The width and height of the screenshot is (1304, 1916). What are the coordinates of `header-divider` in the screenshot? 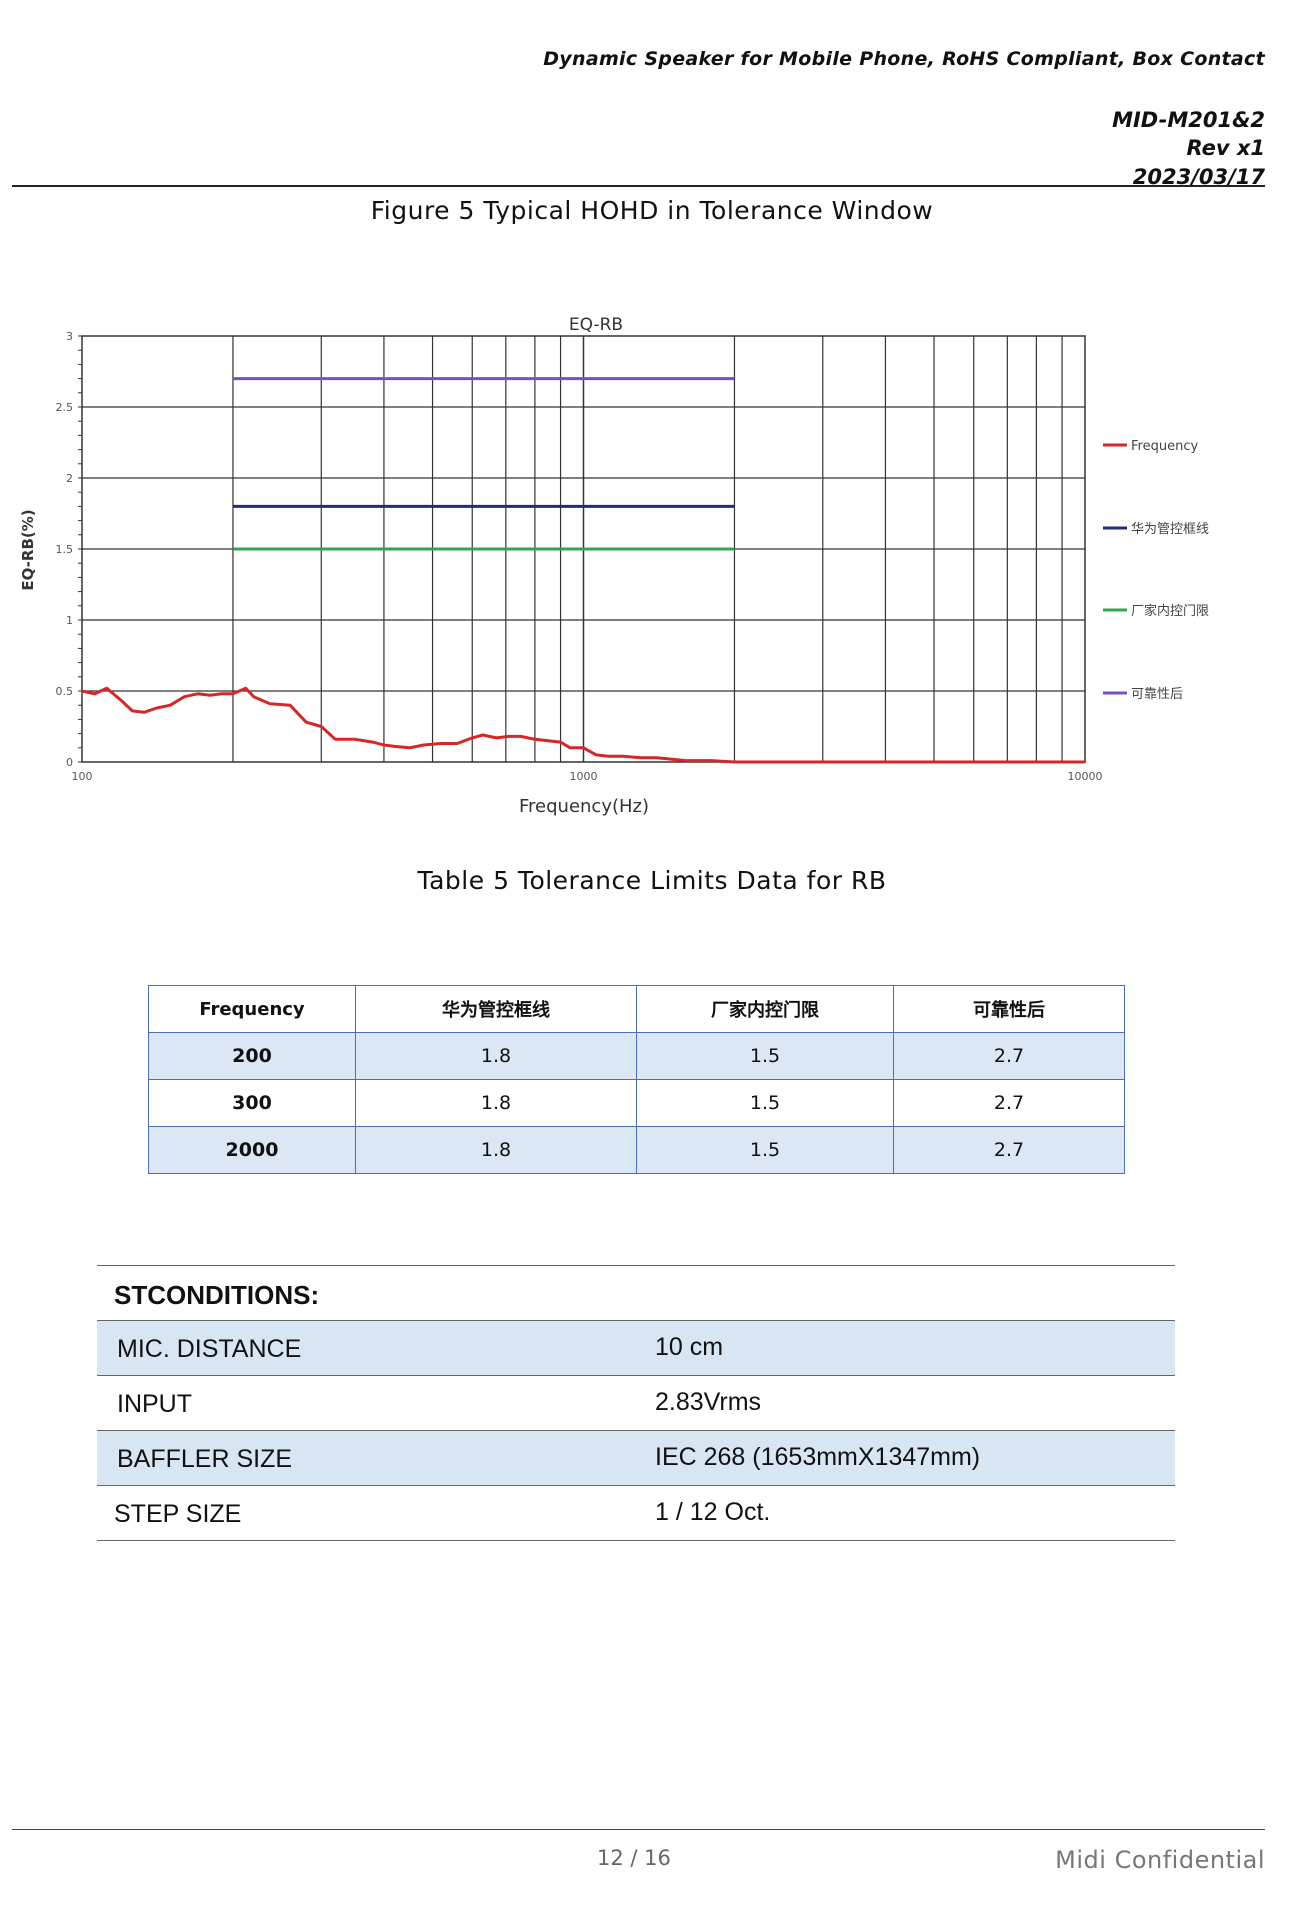 It's located at (638, 186).